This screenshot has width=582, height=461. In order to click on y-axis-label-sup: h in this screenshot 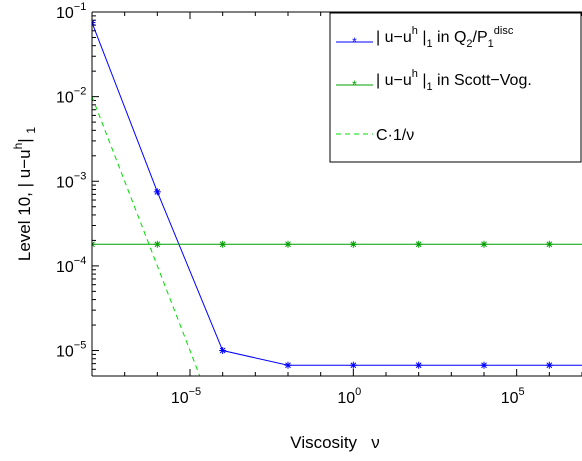, I will do `click(18, 146)`.